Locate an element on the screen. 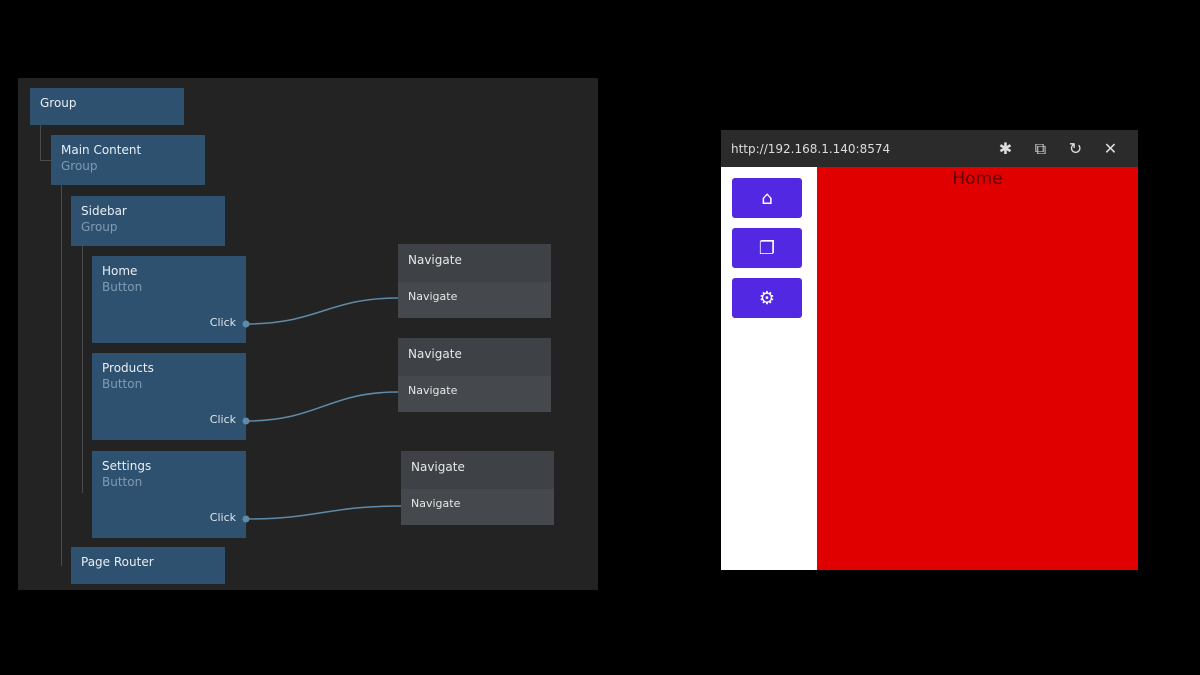 The width and height of the screenshot is (1200, 675). settings-button: ⚙ is located at coordinates (767, 298).